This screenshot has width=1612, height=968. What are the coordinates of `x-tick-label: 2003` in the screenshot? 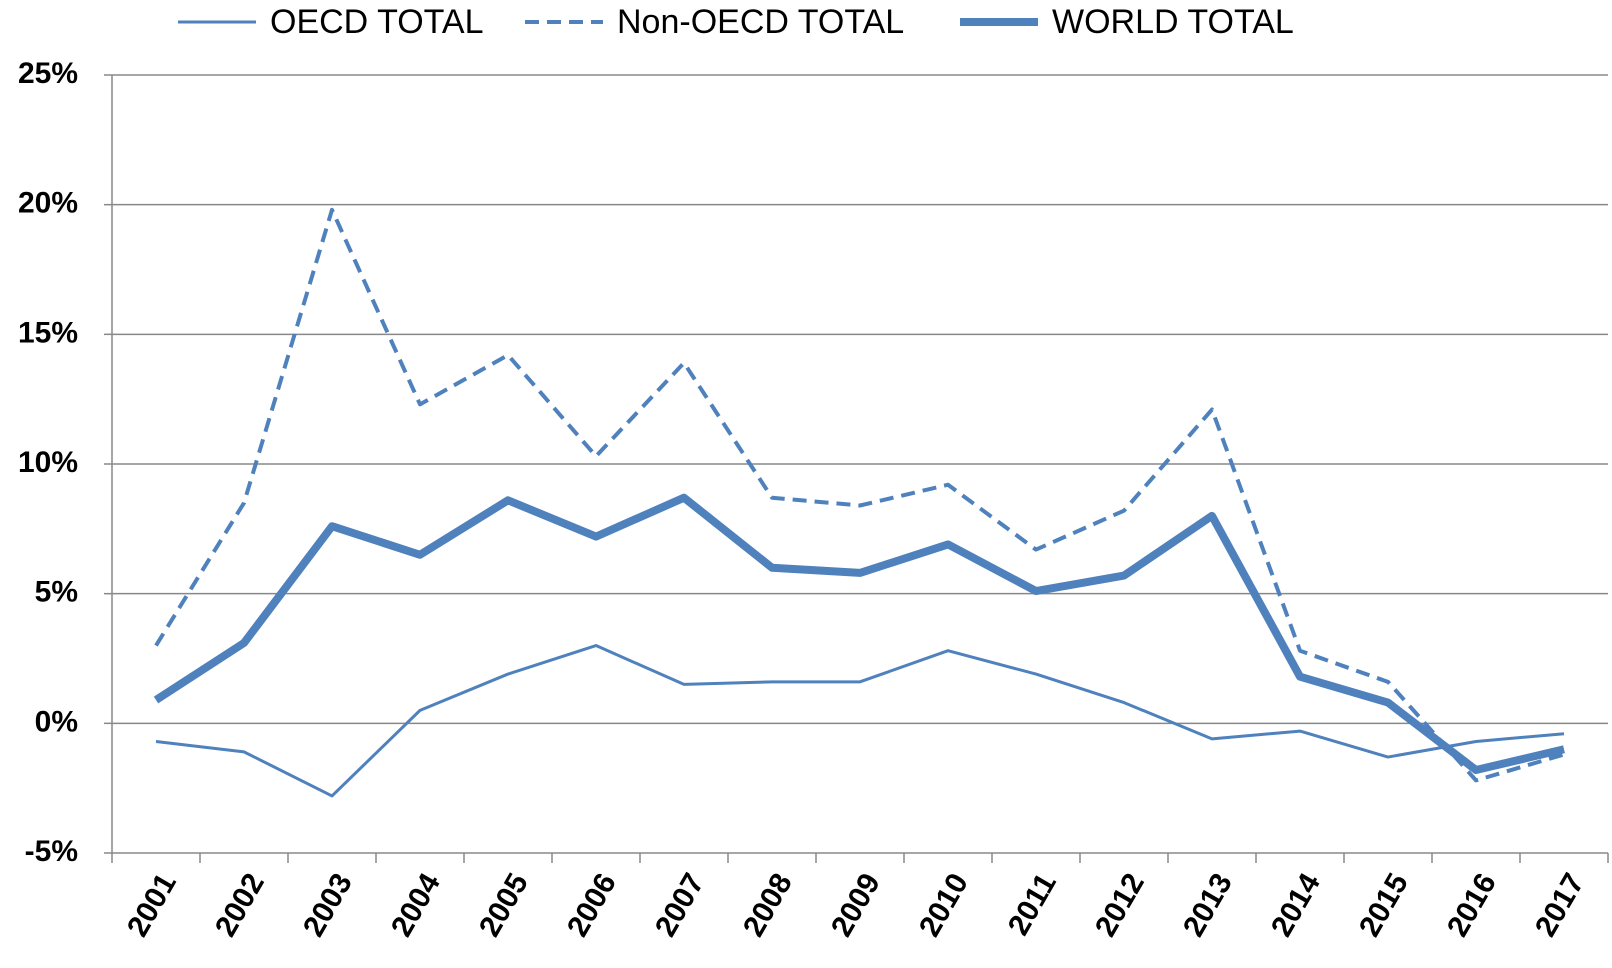 It's located at (328, 905).